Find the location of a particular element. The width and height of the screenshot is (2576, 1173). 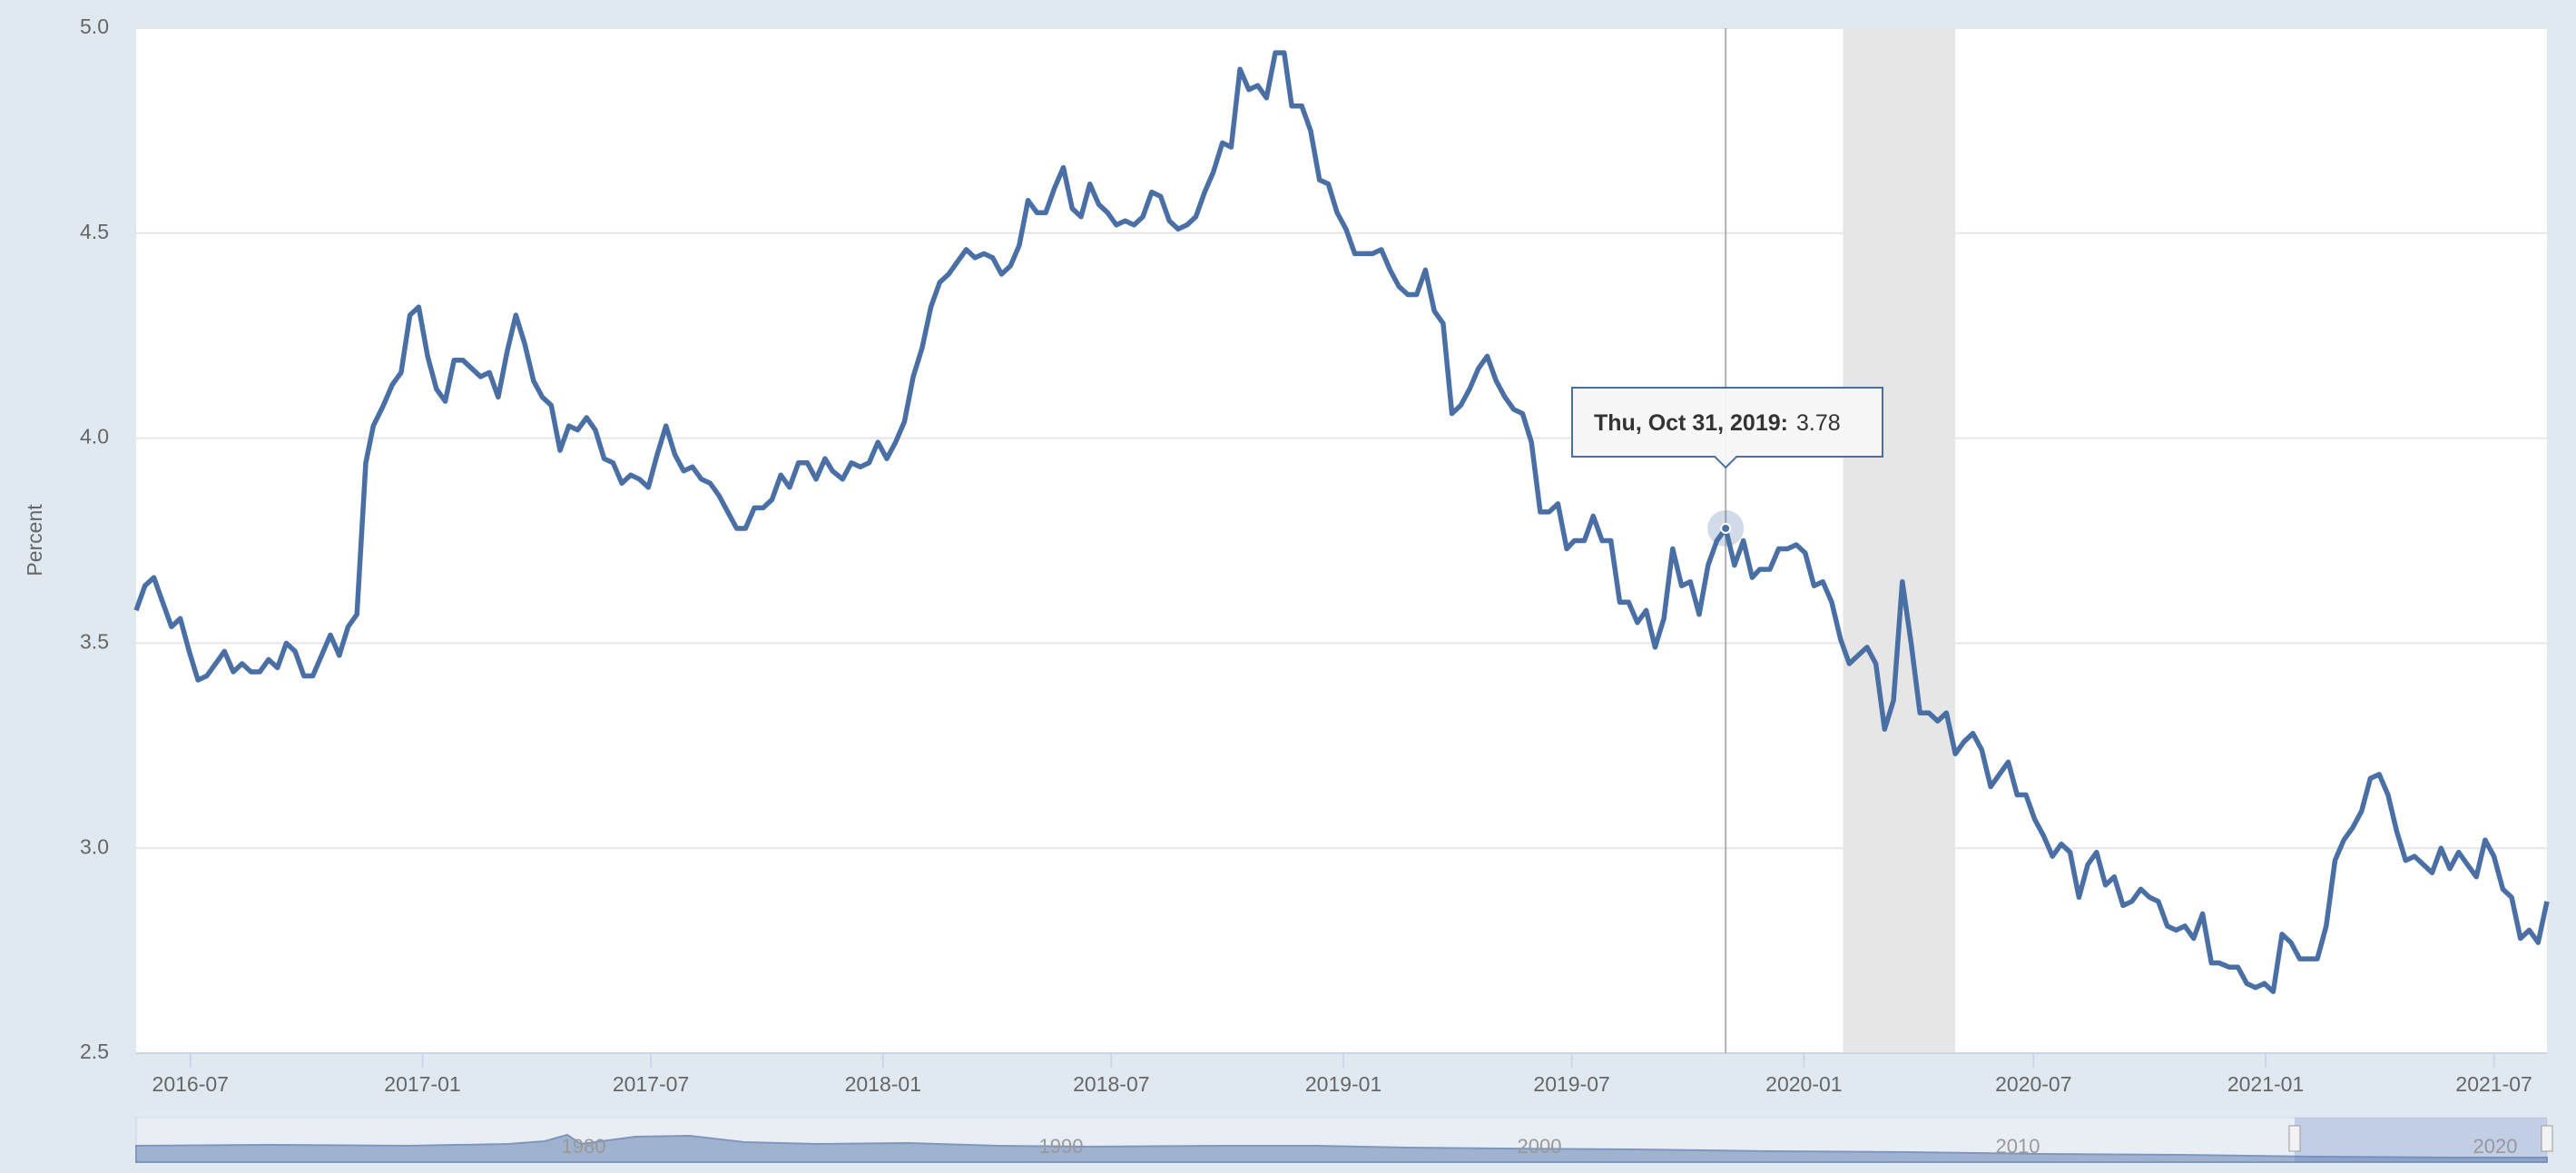

recession-band is located at coordinates (1899, 541).